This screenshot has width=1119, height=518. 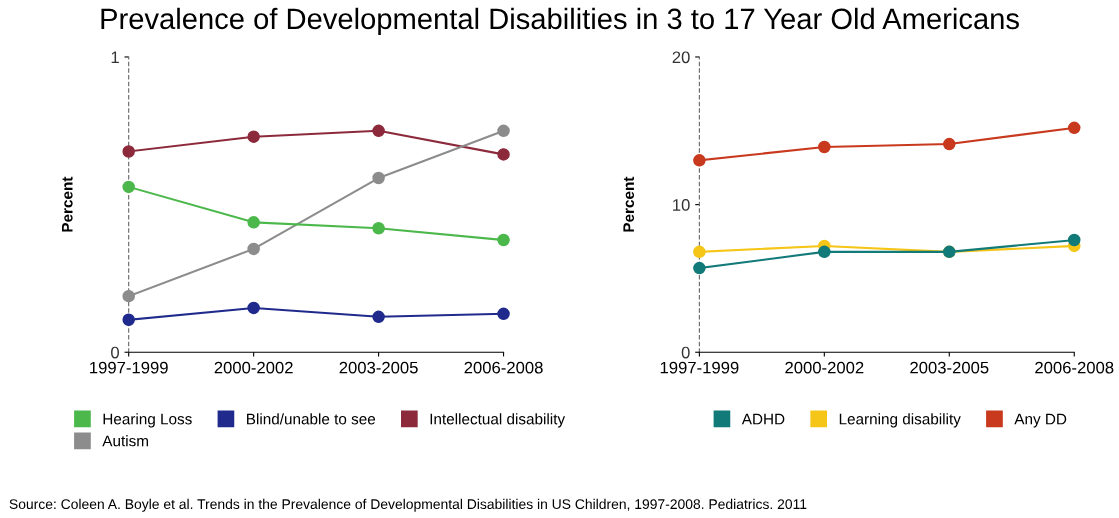 I want to click on legend-label: Blind/unable to see, so click(x=311, y=419).